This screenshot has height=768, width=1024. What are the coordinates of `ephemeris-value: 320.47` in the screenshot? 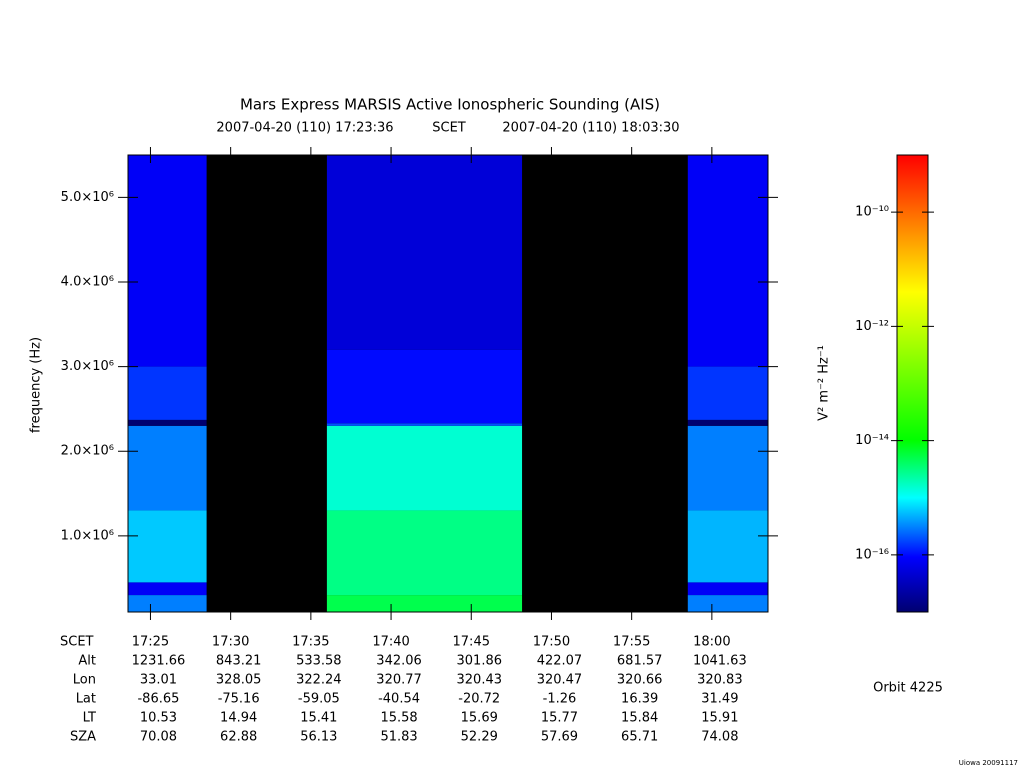 It's located at (560, 680).